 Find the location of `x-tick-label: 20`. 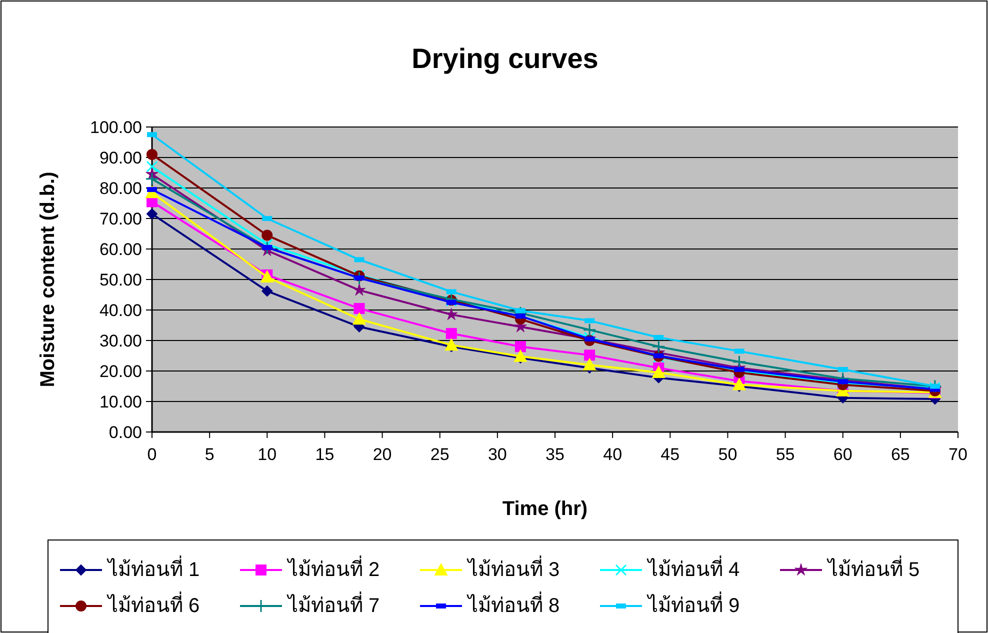

x-tick-label: 20 is located at coordinates (382, 454).